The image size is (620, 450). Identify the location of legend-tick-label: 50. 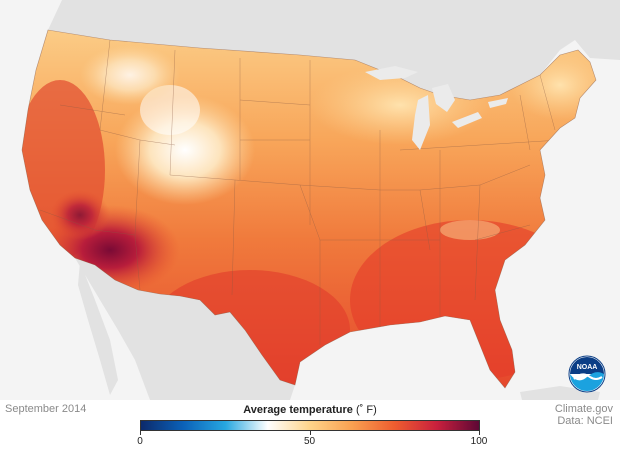
(309, 441).